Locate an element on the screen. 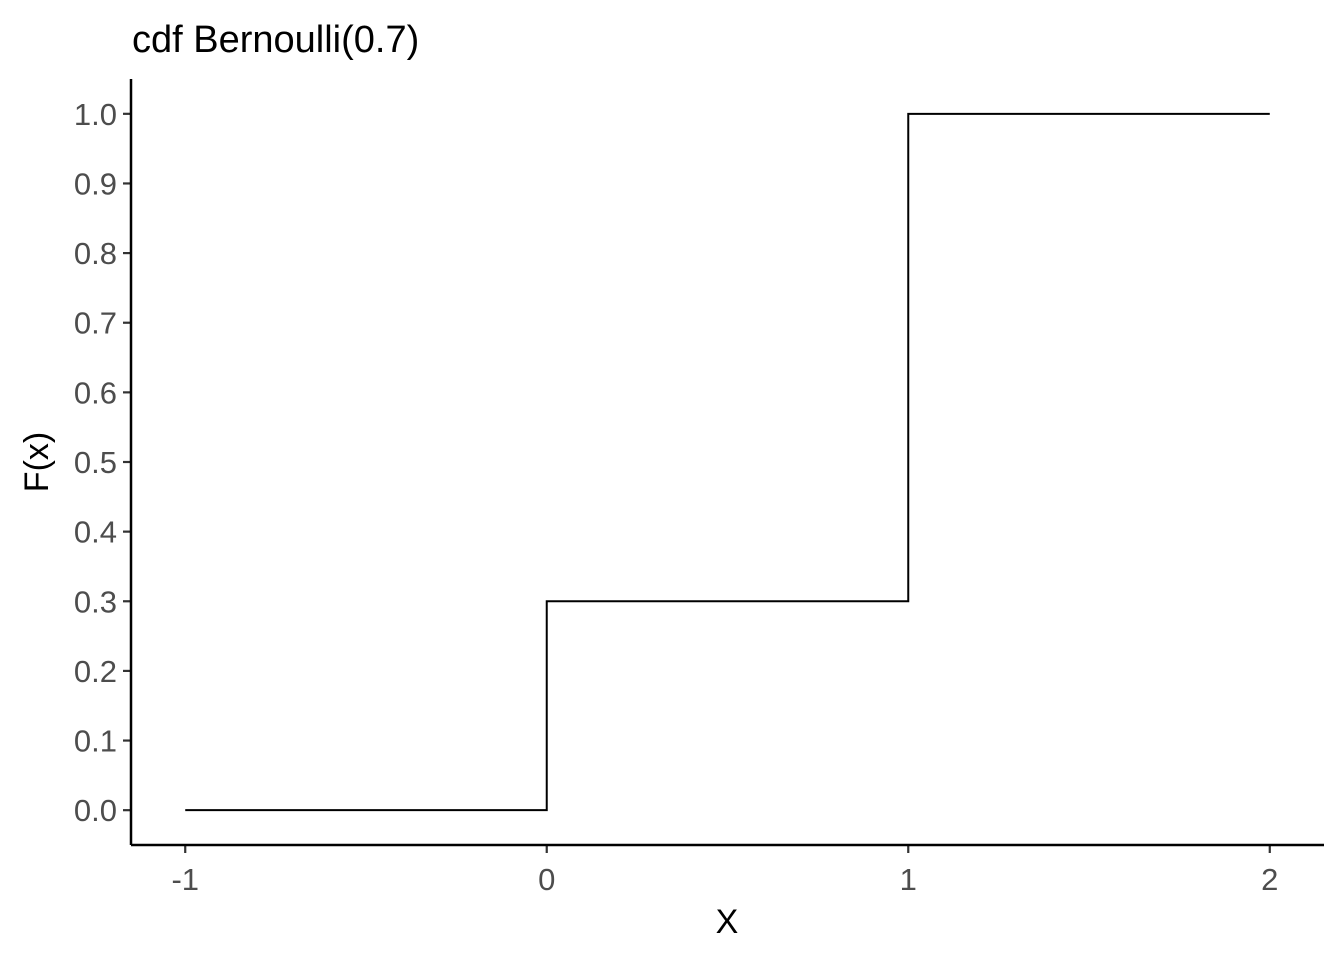 This screenshot has height=960, width=1344. y-tick-label: 0.0 is located at coordinates (95, 810).